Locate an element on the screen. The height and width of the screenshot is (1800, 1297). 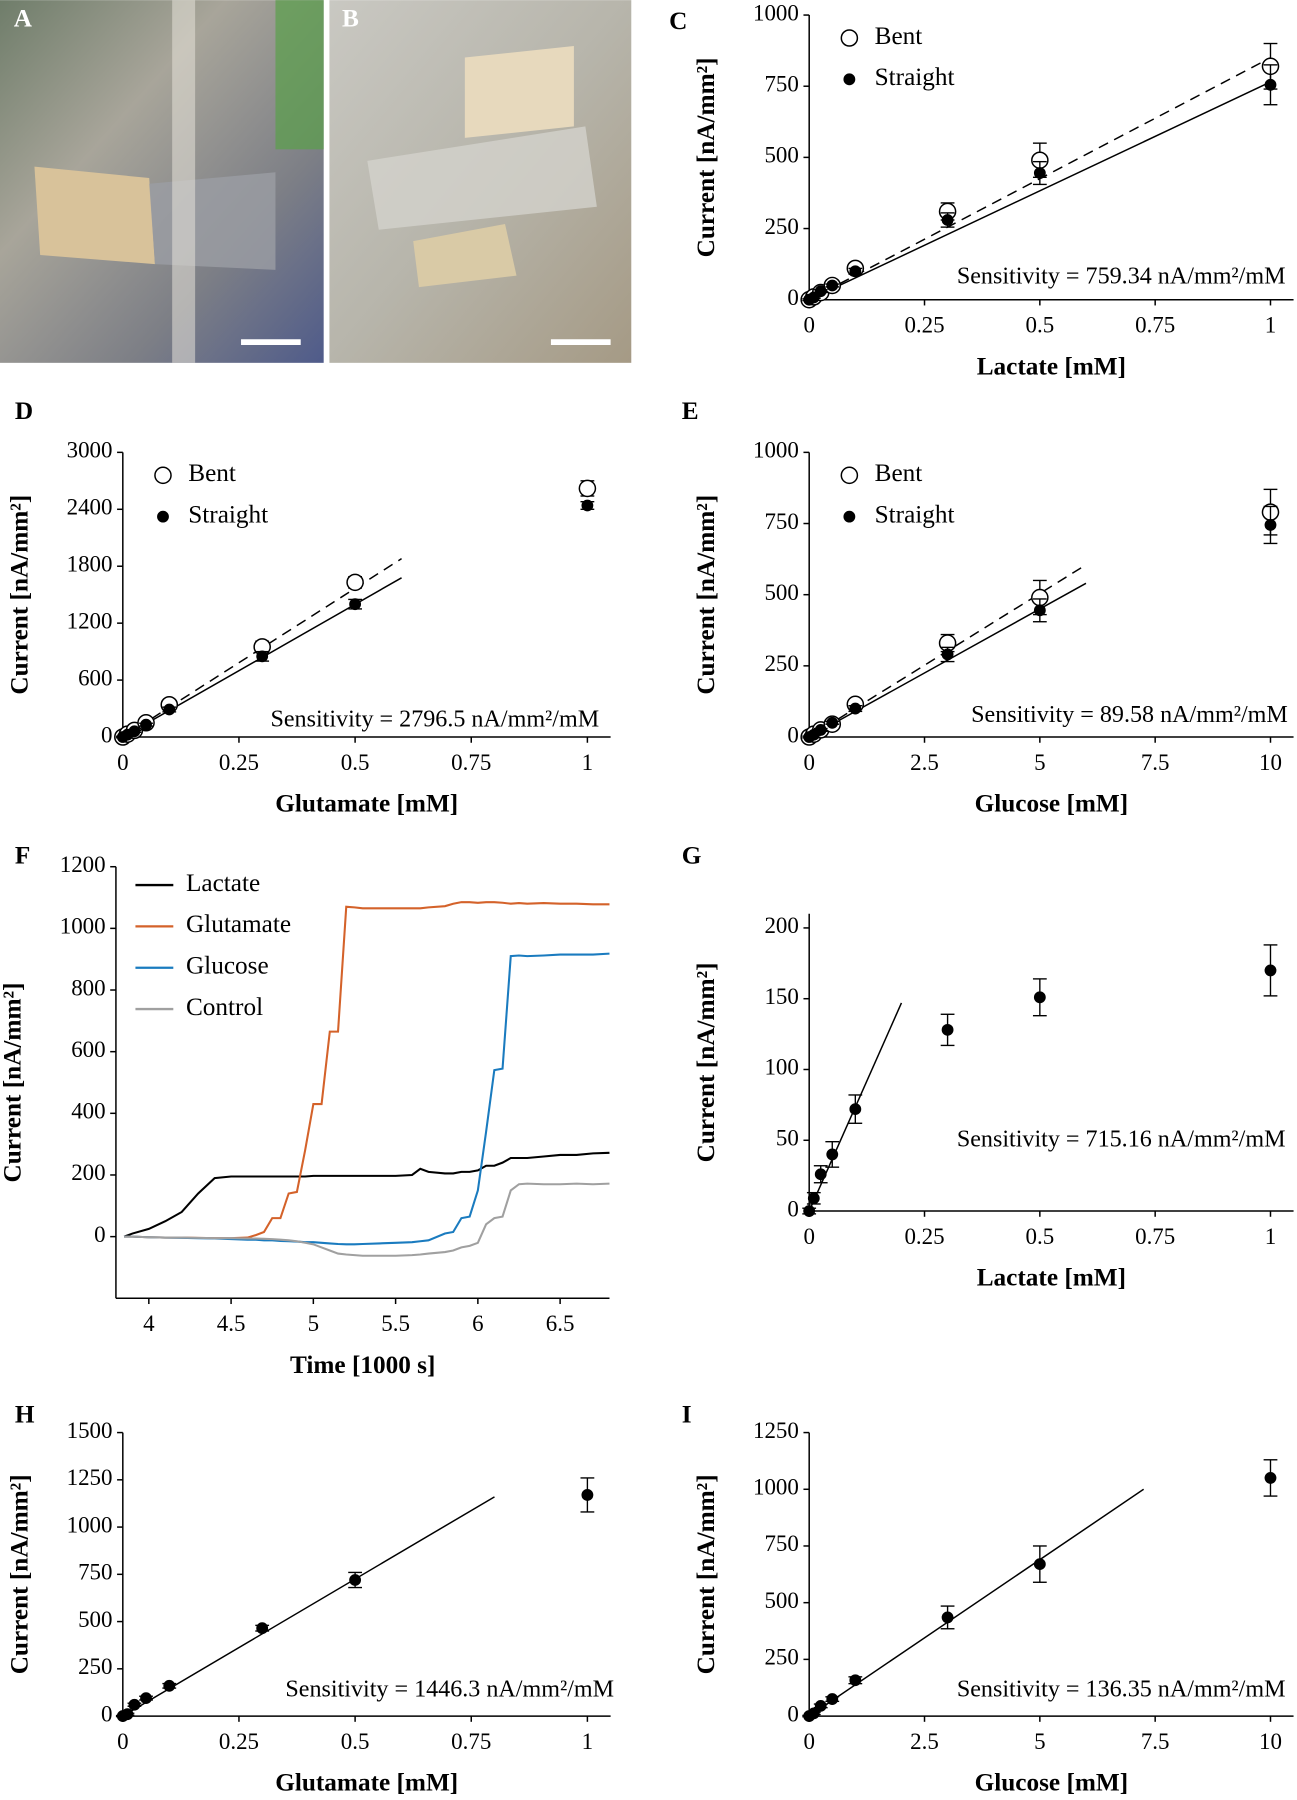
x-axis-label: Time [1000 s] is located at coordinates (362, 1365).